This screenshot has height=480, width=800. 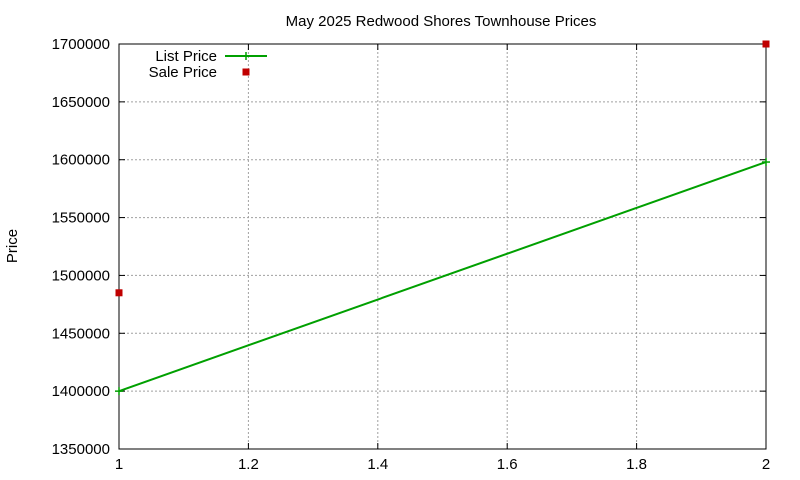 What do you see at coordinates (766, 464) in the screenshot?
I see `x-tick-label: 2` at bounding box center [766, 464].